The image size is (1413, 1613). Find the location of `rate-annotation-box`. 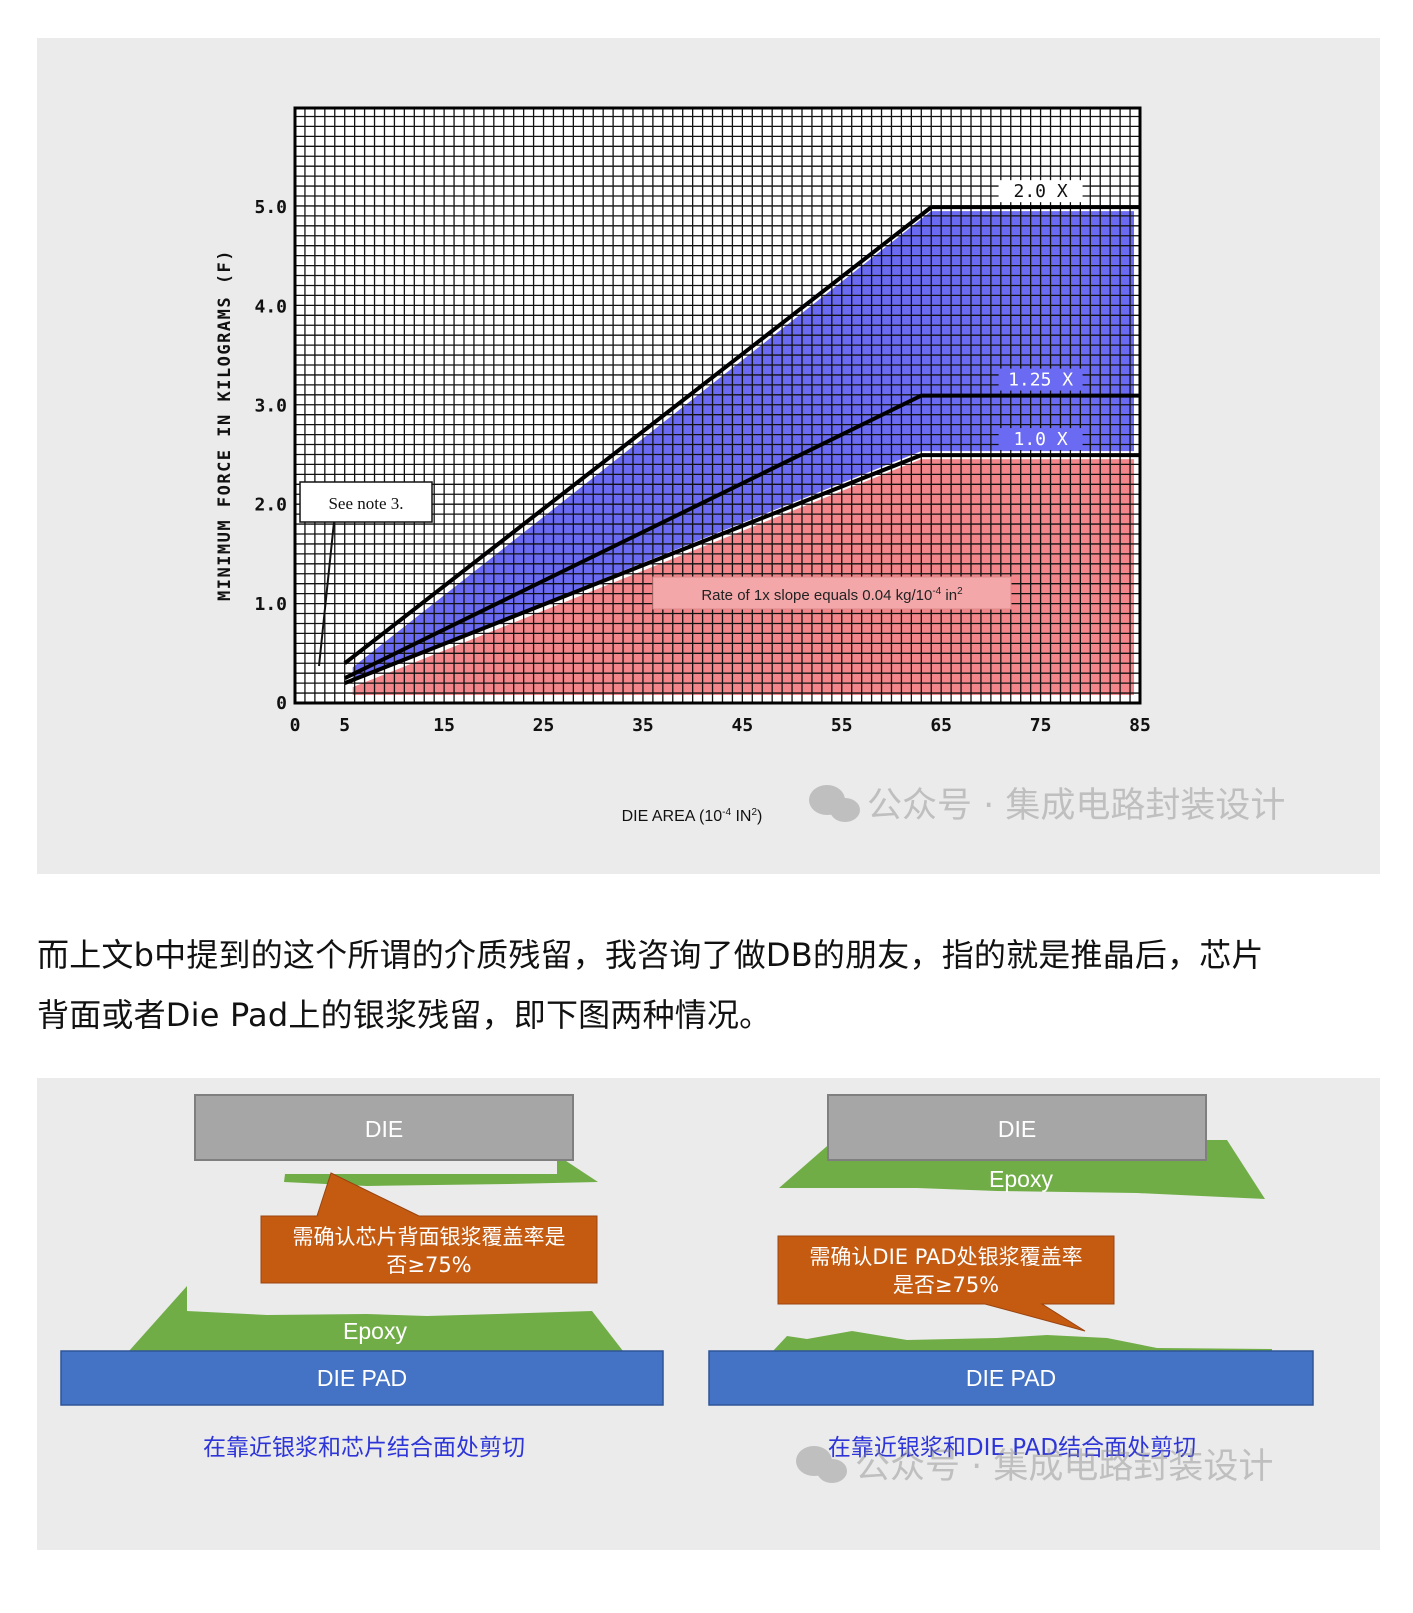

rate-annotation-box is located at coordinates (832, 593).